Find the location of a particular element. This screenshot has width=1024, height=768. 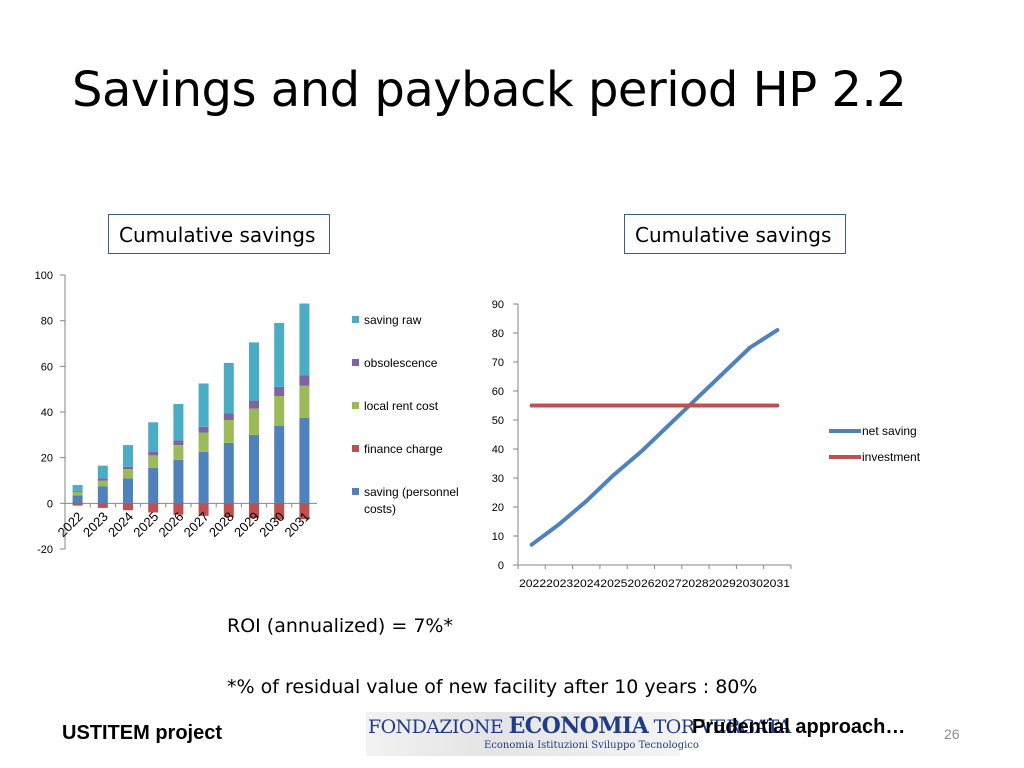

y-tick-label: 90 is located at coordinates (498, 305).